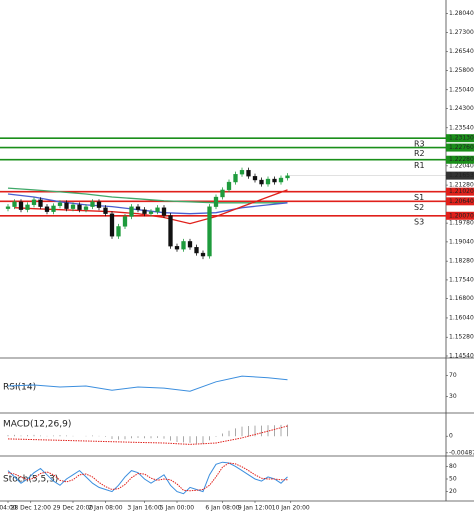  I want to click on last-price-box, so click(460, 175).